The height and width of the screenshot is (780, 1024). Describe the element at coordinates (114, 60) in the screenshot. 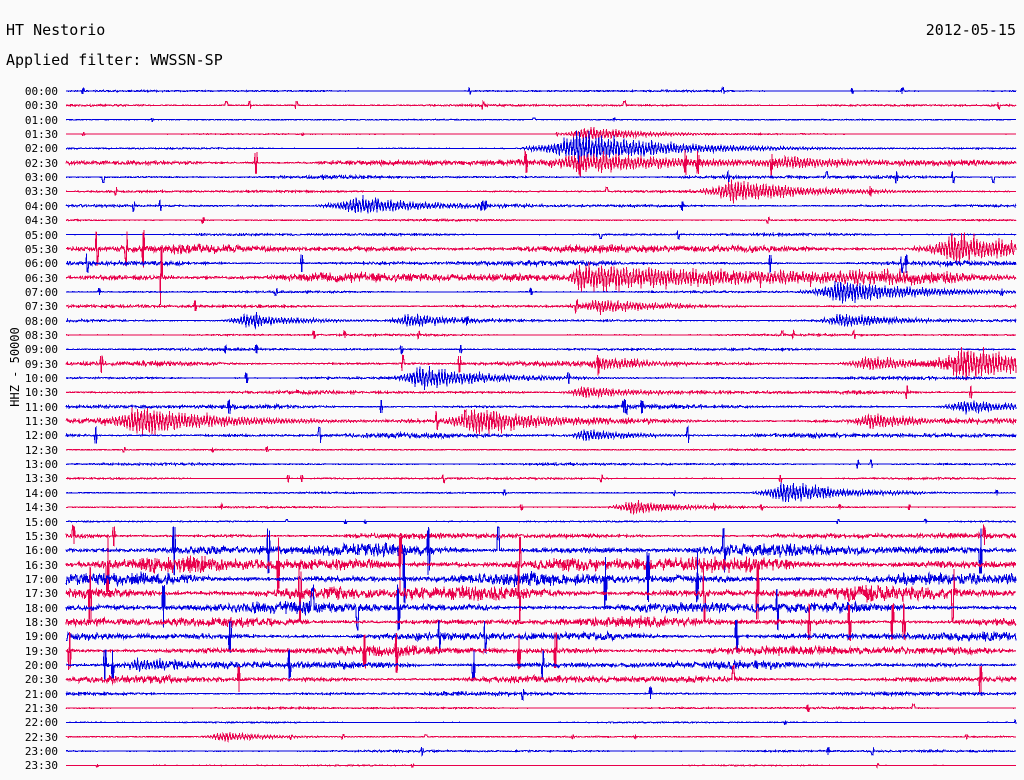

I see `applied-filter-label: Applied filter: WWSSN-SP` at that location.